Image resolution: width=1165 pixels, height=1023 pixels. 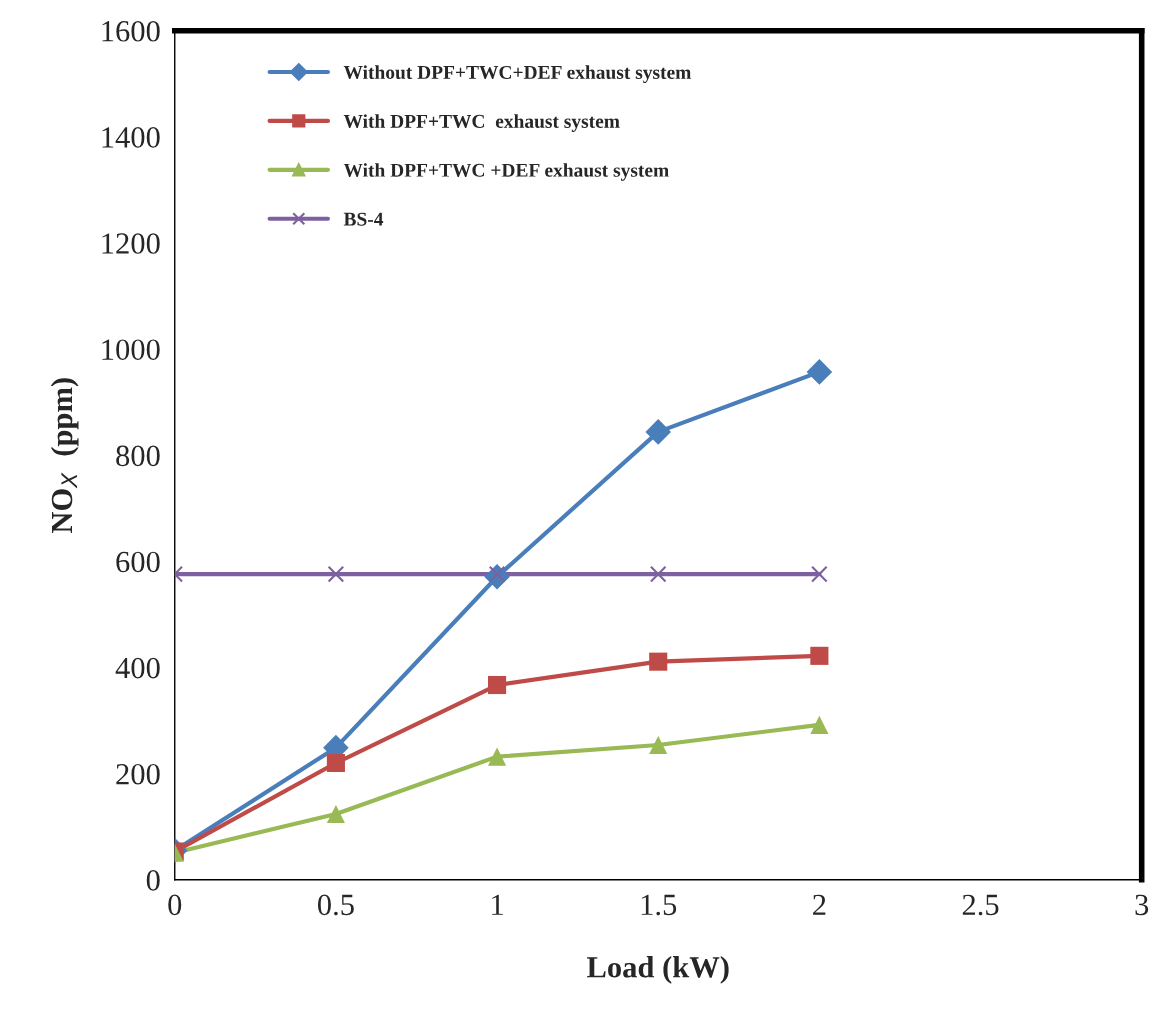 What do you see at coordinates (517, 74) in the screenshot?
I see `legend-label: Without DPF+TWC+DEF exhaust system` at bounding box center [517, 74].